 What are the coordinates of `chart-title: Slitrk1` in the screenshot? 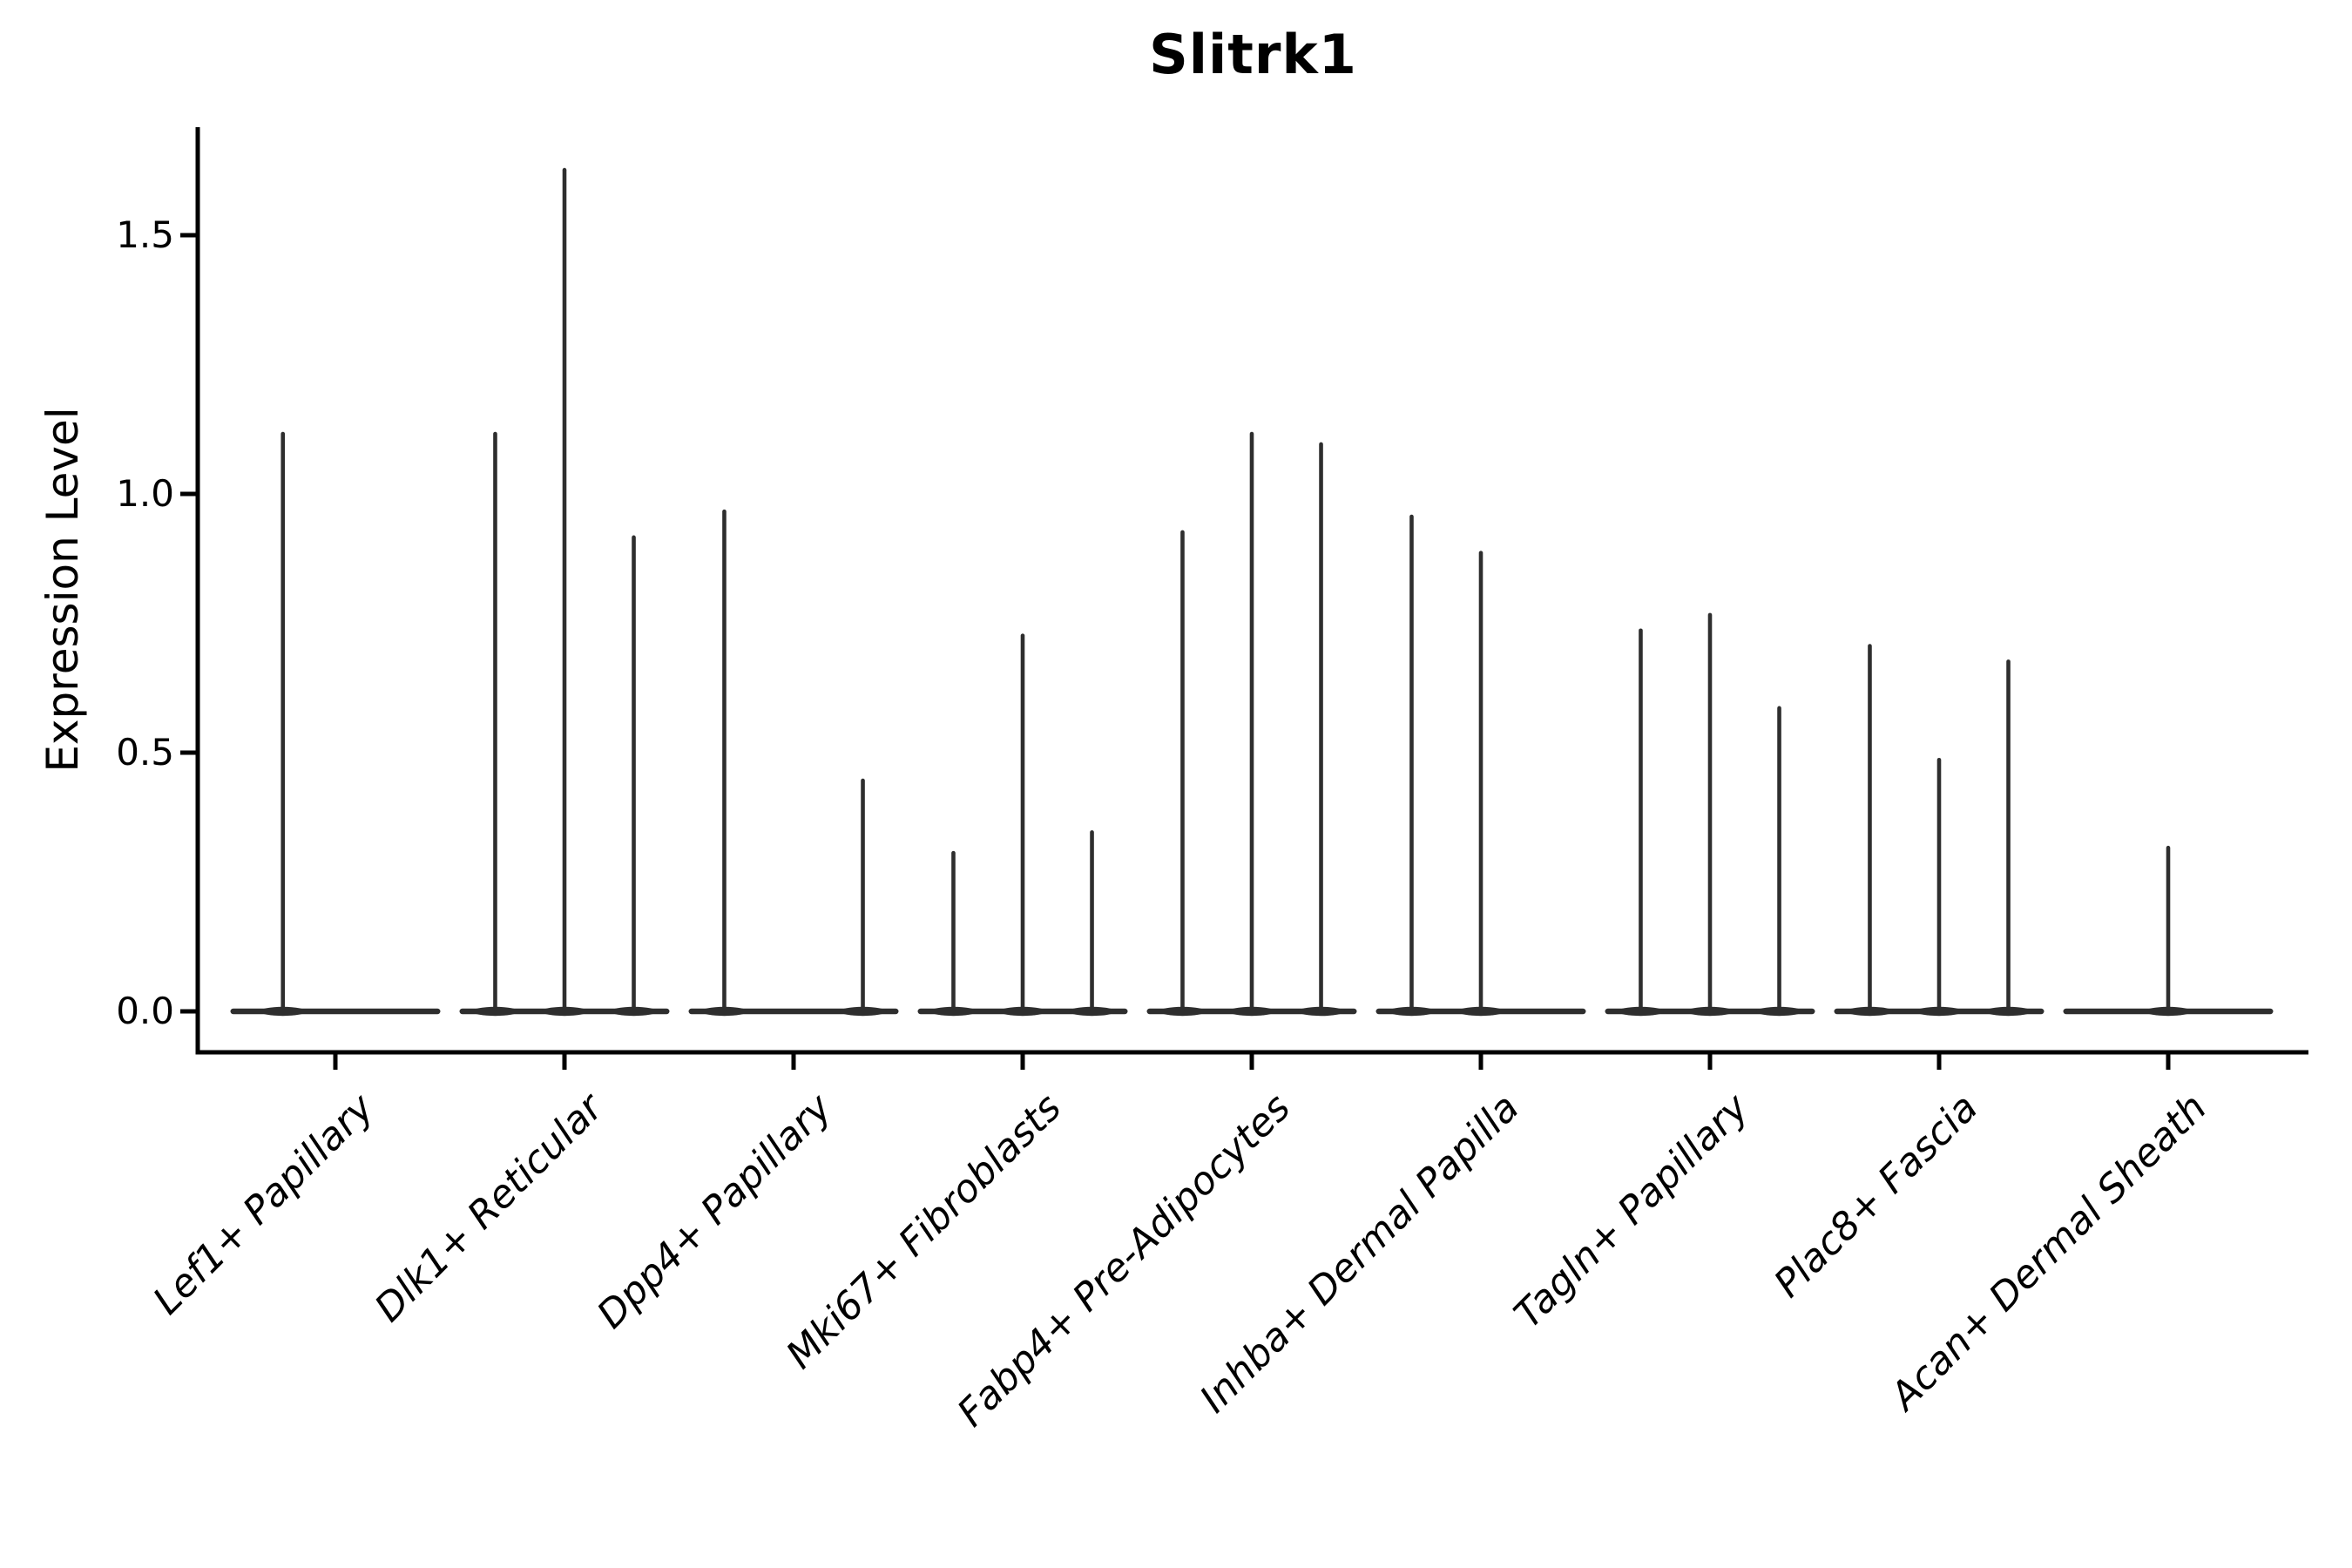 It's located at (1253, 54).